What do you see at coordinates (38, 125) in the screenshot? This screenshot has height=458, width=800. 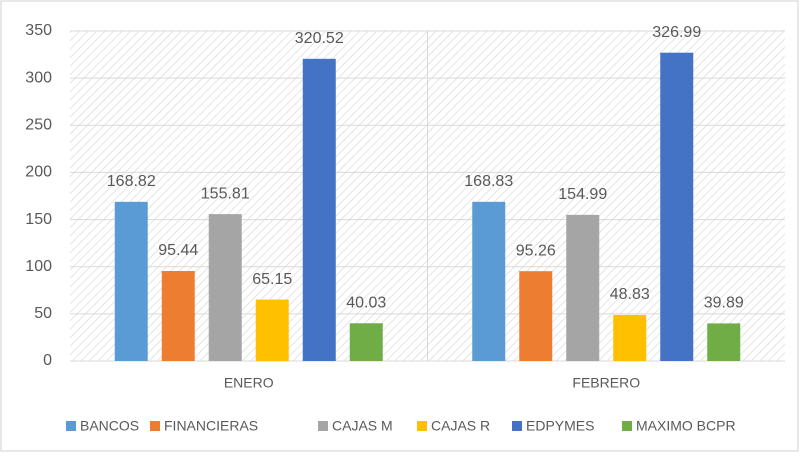 I see `y-tick-label: 250` at bounding box center [38, 125].